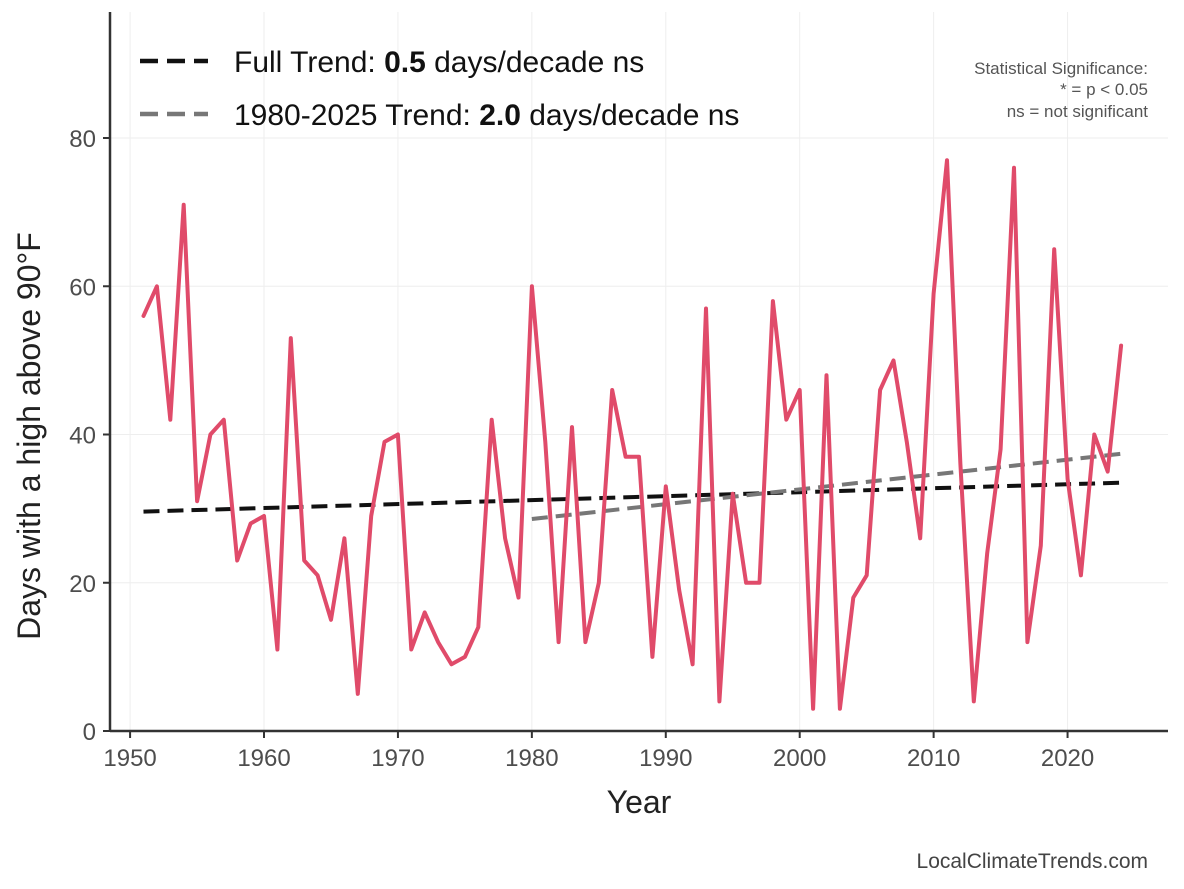 The width and height of the screenshot is (1184, 889). What do you see at coordinates (614, 115) in the screenshot?
I see `legend-unit-recent-trend: days/decade` at bounding box center [614, 115].